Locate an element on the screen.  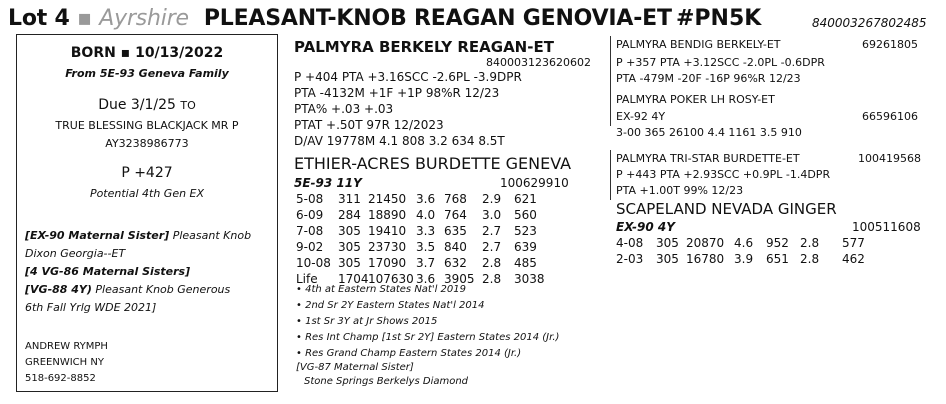
dam-dam-record-cell: 20870 is located at coordinates (705, 243).